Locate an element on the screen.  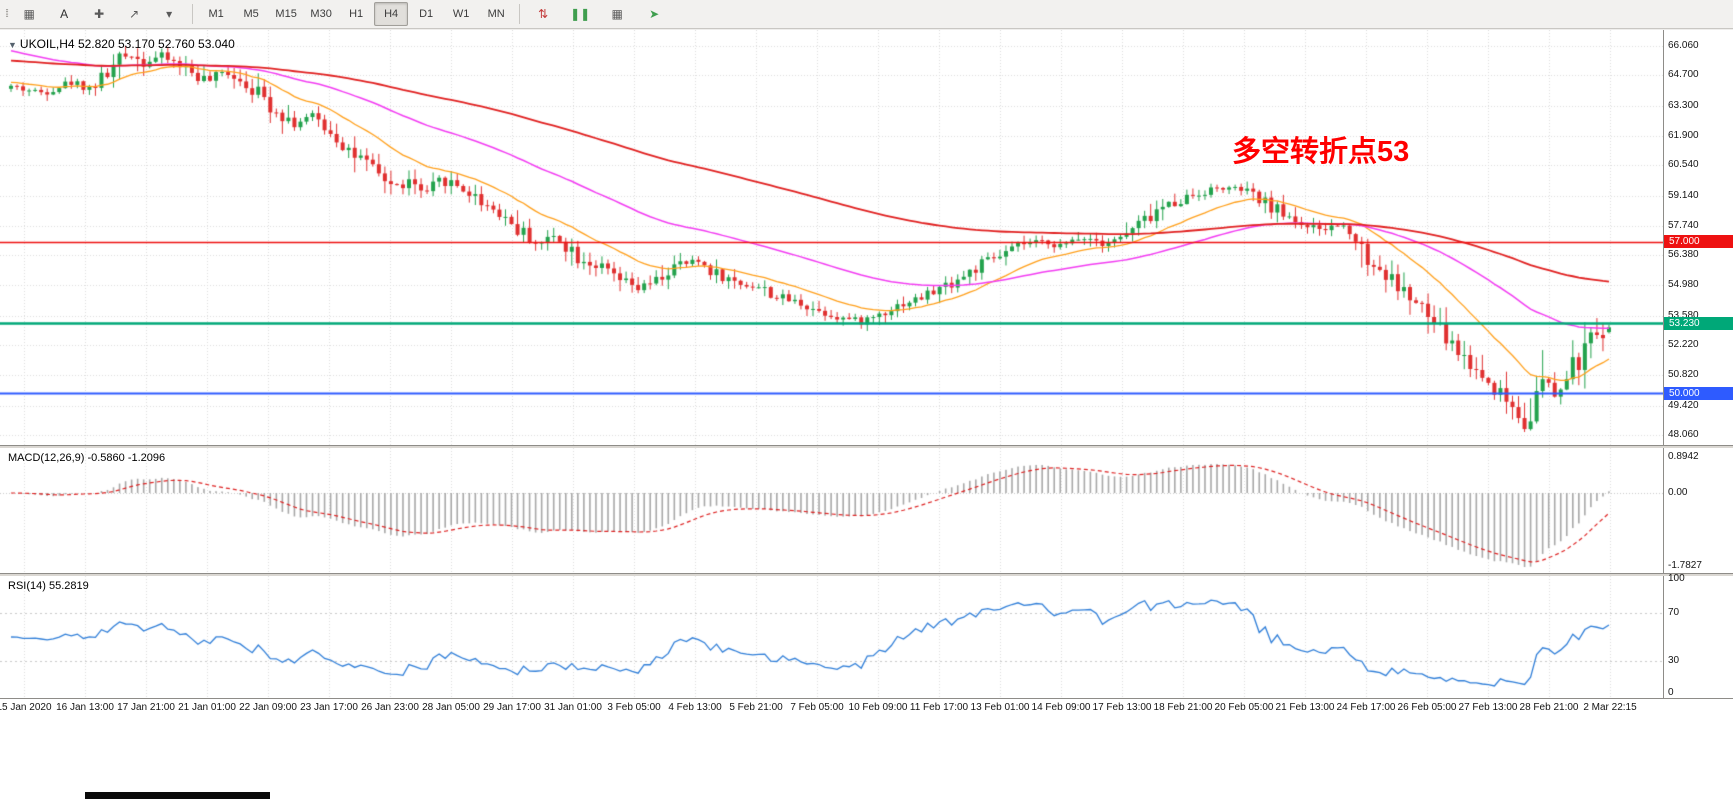
time-tick-label: 4 Feb 13:00 is located at coordinates (695, 707).